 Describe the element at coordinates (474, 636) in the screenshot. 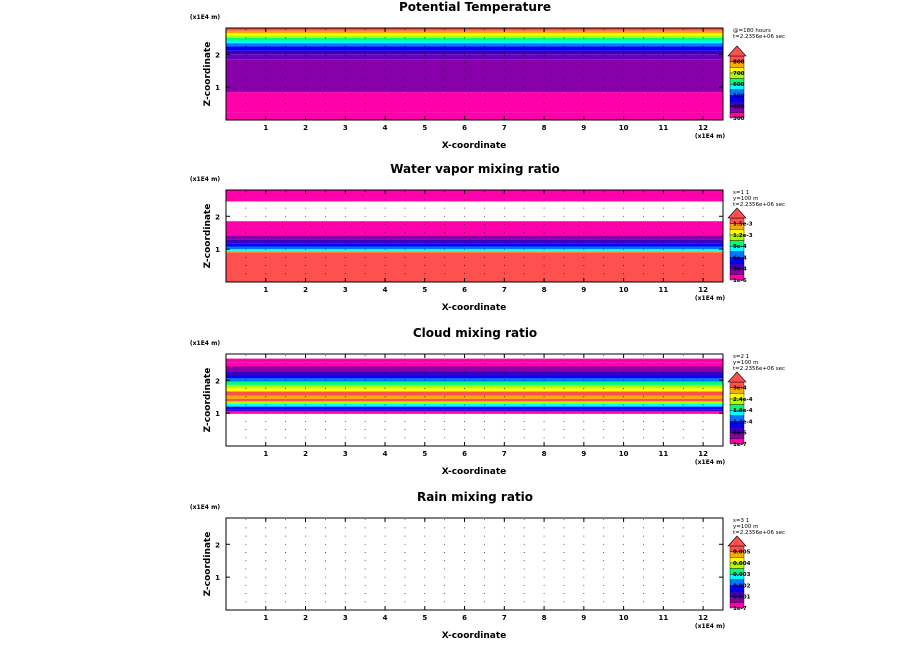

I see `x-axis-label: X-coordinate` at that location.